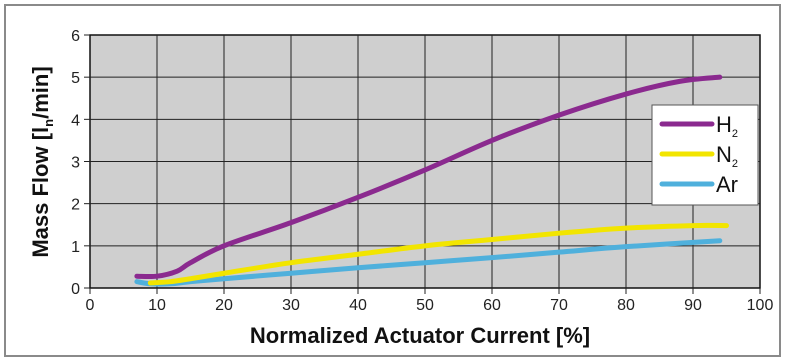 The width and height of the screenshot is (787, 363). What do you see at coordinates (626, 305) in the screenshot?
I see `x-tick-label: 80` at bounding box center [626, 305].